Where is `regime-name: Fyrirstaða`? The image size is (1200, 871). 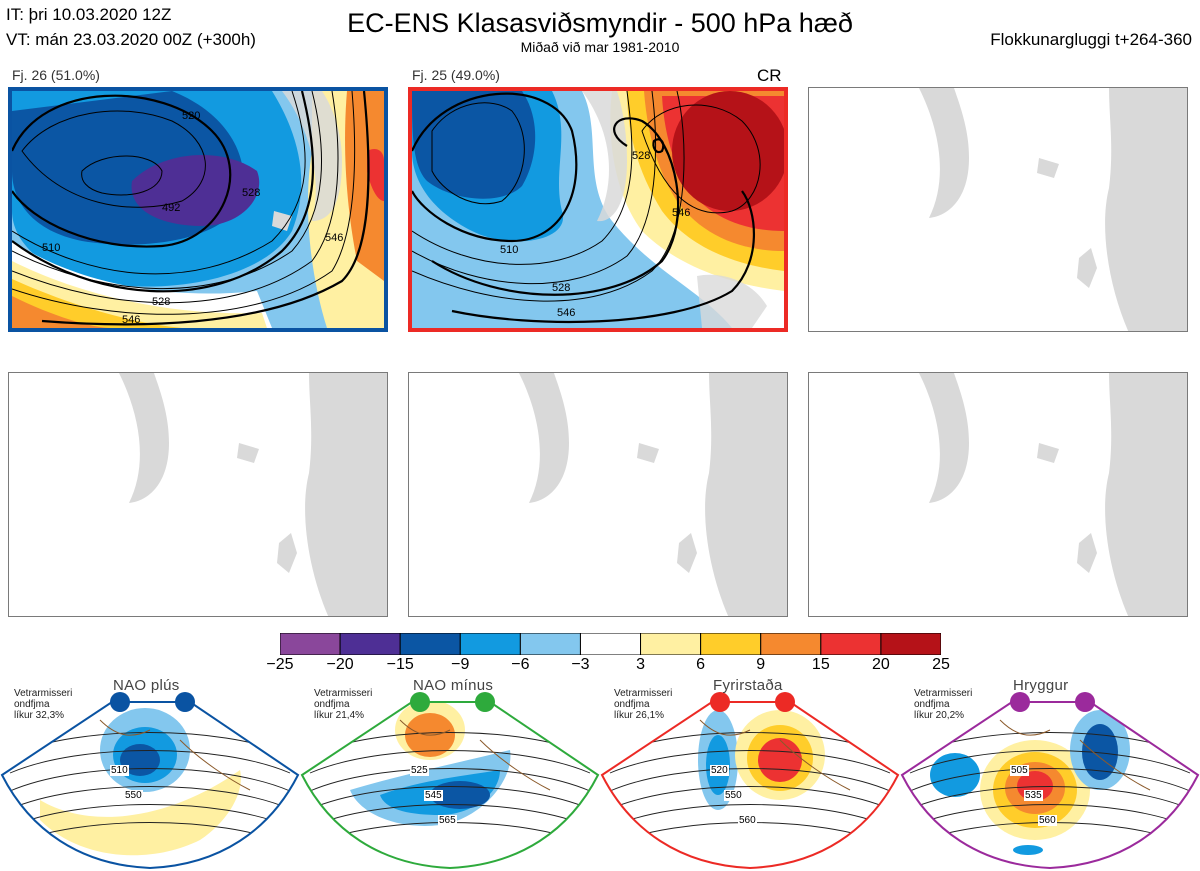
regime-name: Fyrirstaða is located at coordinates (748, 685).